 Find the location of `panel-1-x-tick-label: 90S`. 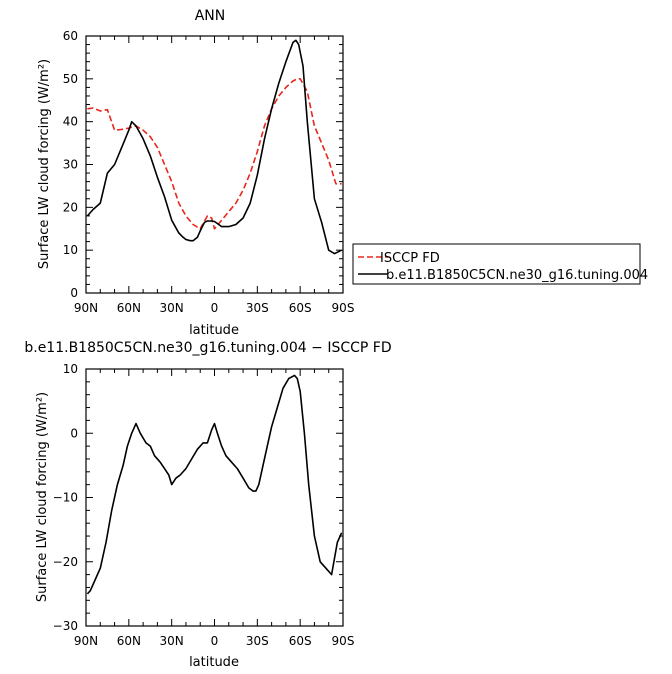

panel-1-x-tick-label: 90S is located at coordinates (343, 308).